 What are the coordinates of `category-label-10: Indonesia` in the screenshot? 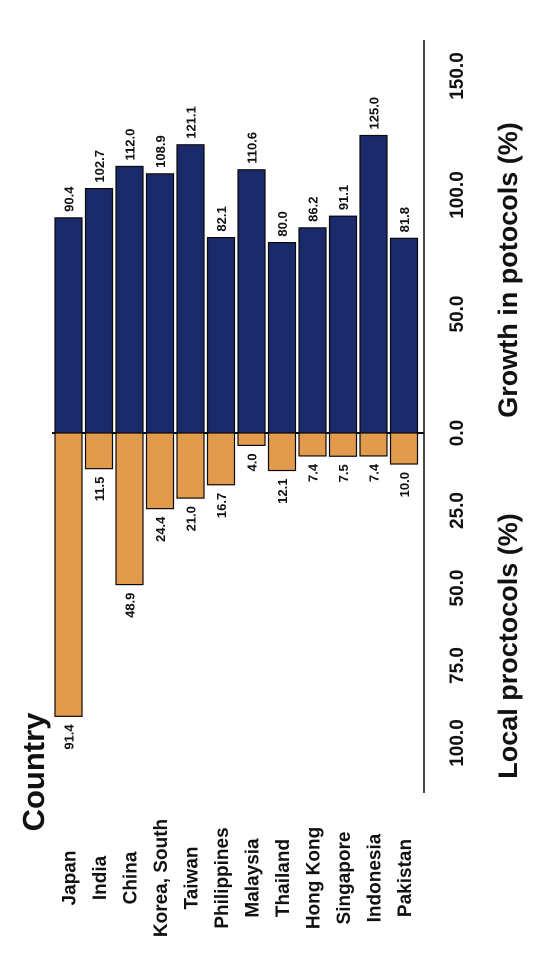 It's located at (375, 877).